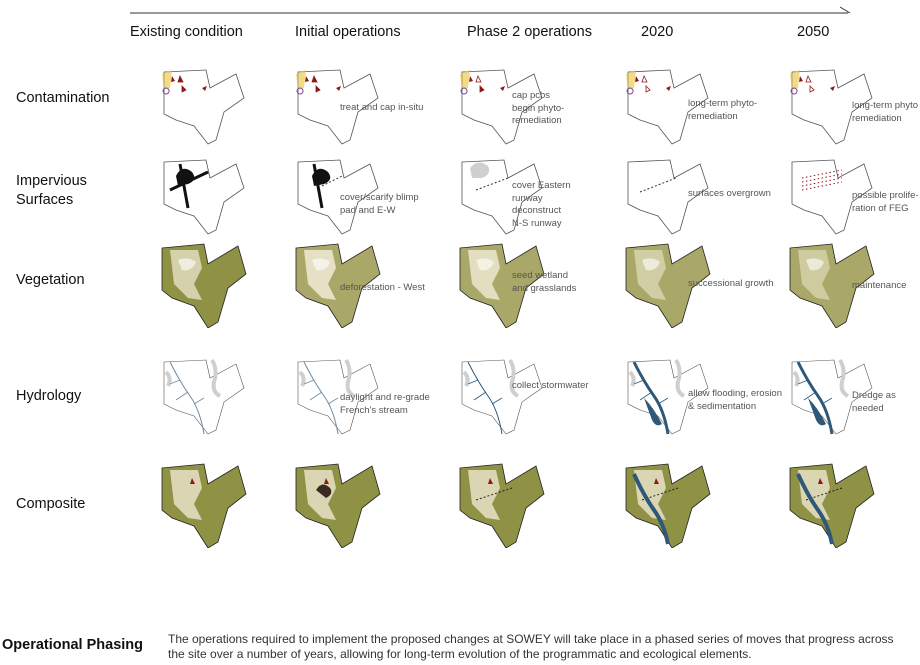 This screenshot has height=665, width=920. I want to click on phase-note: surfaces overgrown, so click(729, 193).